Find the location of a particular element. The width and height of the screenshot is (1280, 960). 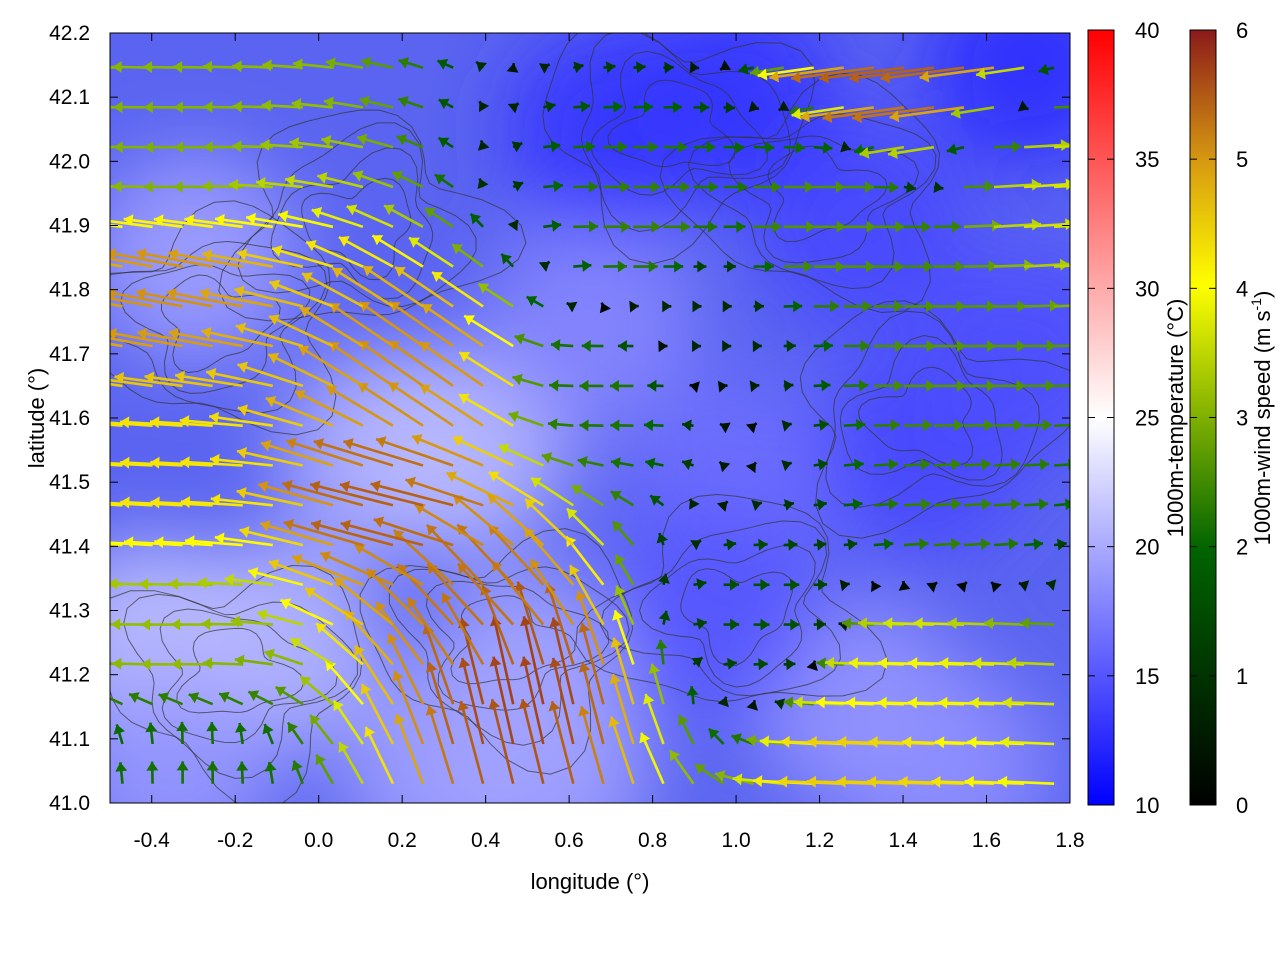

temperature-colorbar-label: 1000m-temperature (°C) is located at coordinates (1175, 418).